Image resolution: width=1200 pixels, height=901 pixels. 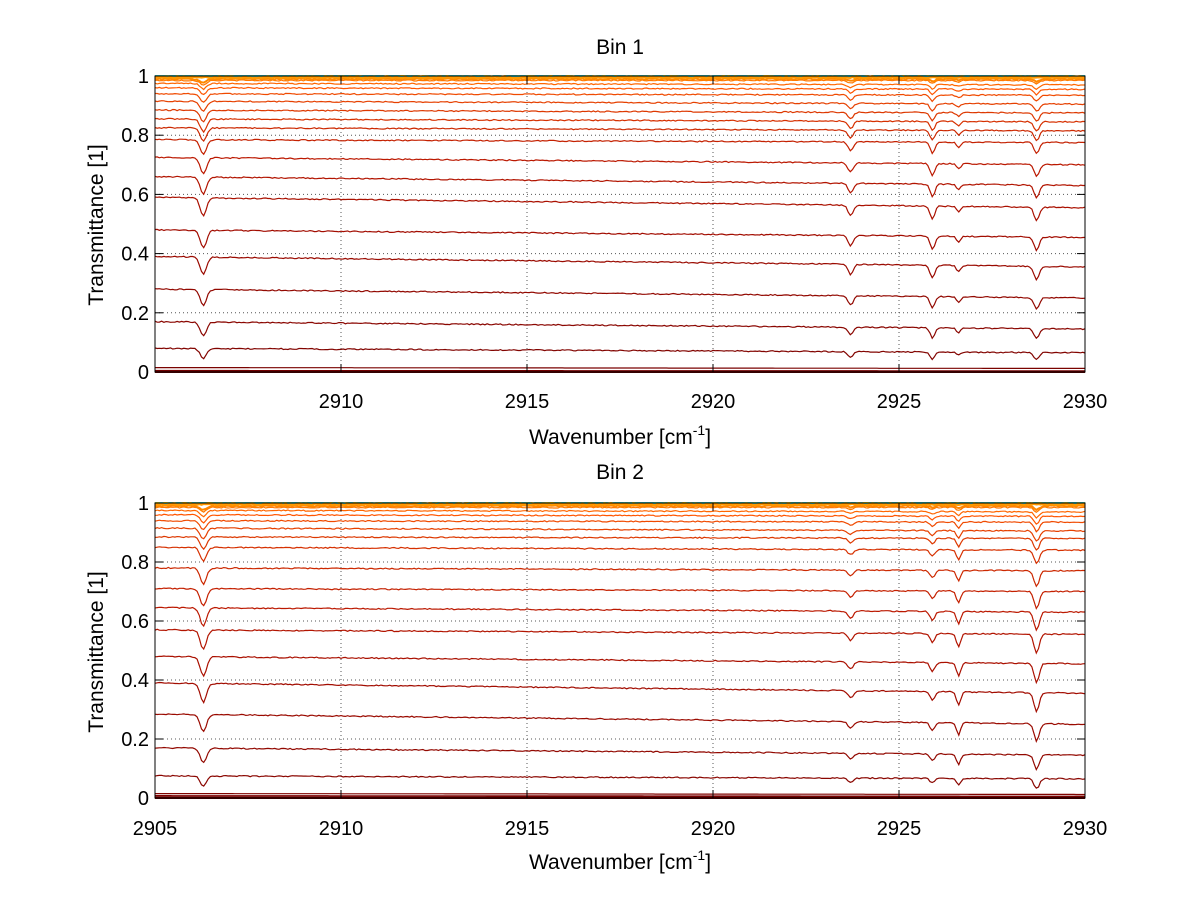 I want to click on panel-title: Bin 1, so click(x=620, y=47).